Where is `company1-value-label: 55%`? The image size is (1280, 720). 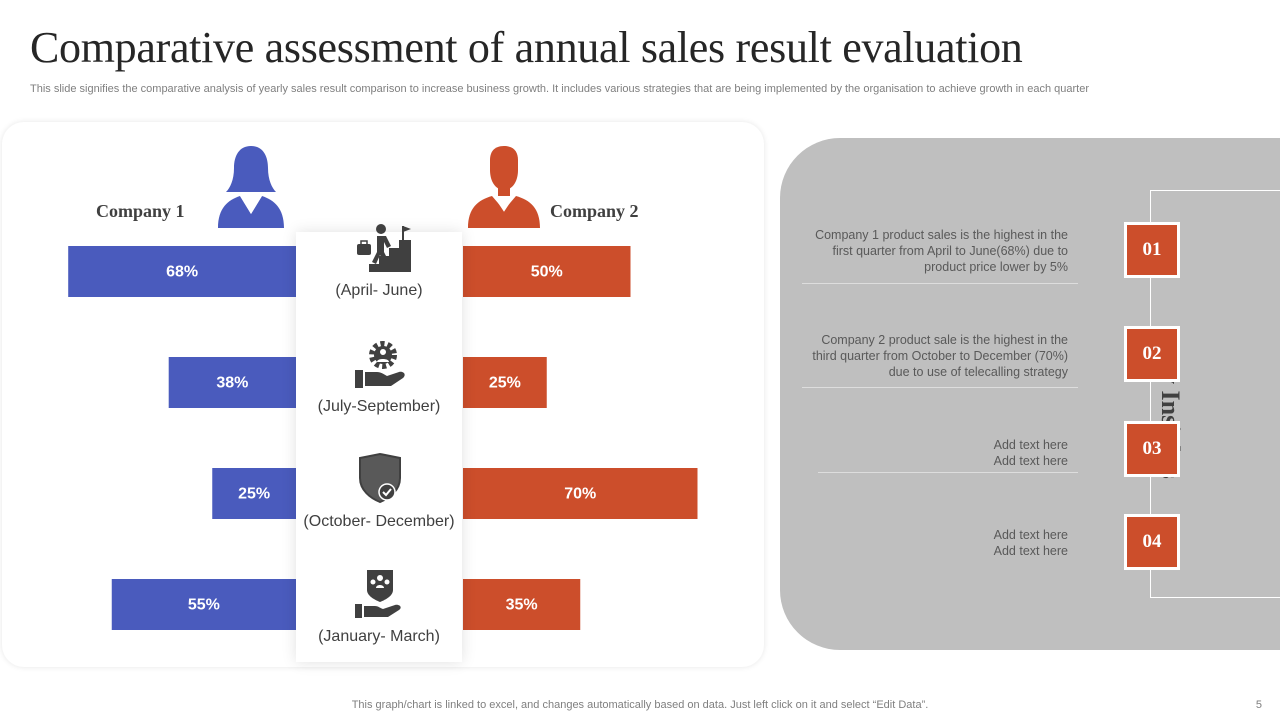
company1-value-label: 55% is located at coordinates (204, 605).